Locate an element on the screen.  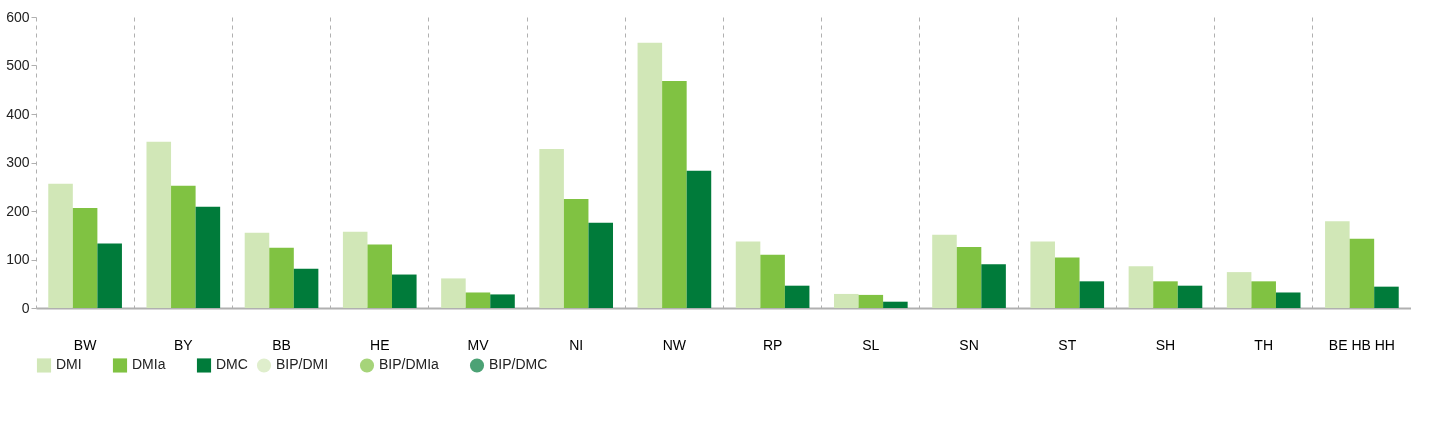
legend-label: DMIa is located at coordinates (149, 364).